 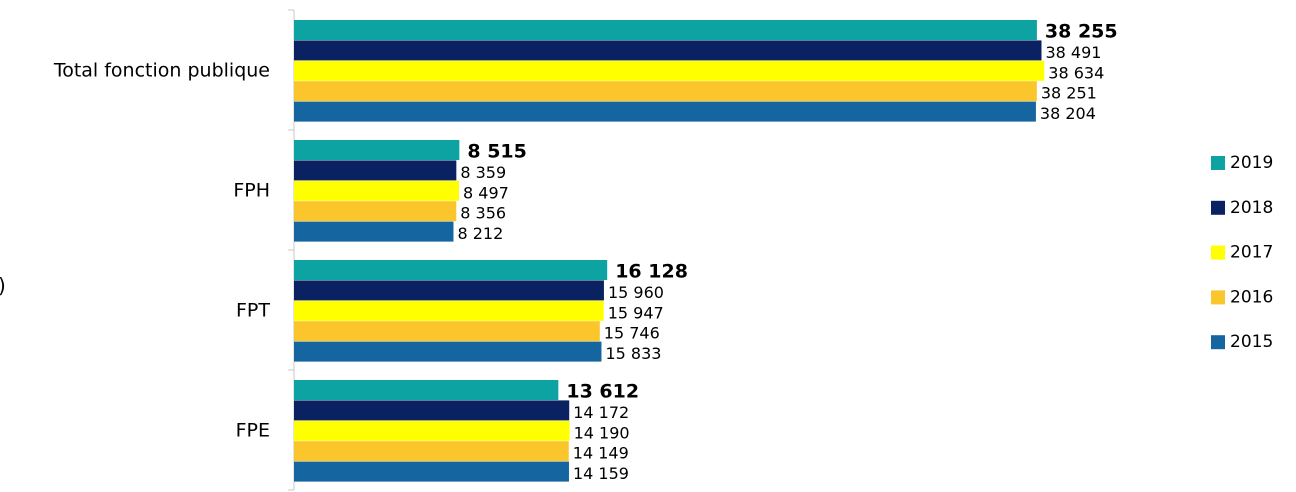 What do you see at coordinates (601, 412) in the screenshot?
I see `data-label: 14 172` at bounding box center [601, 412].